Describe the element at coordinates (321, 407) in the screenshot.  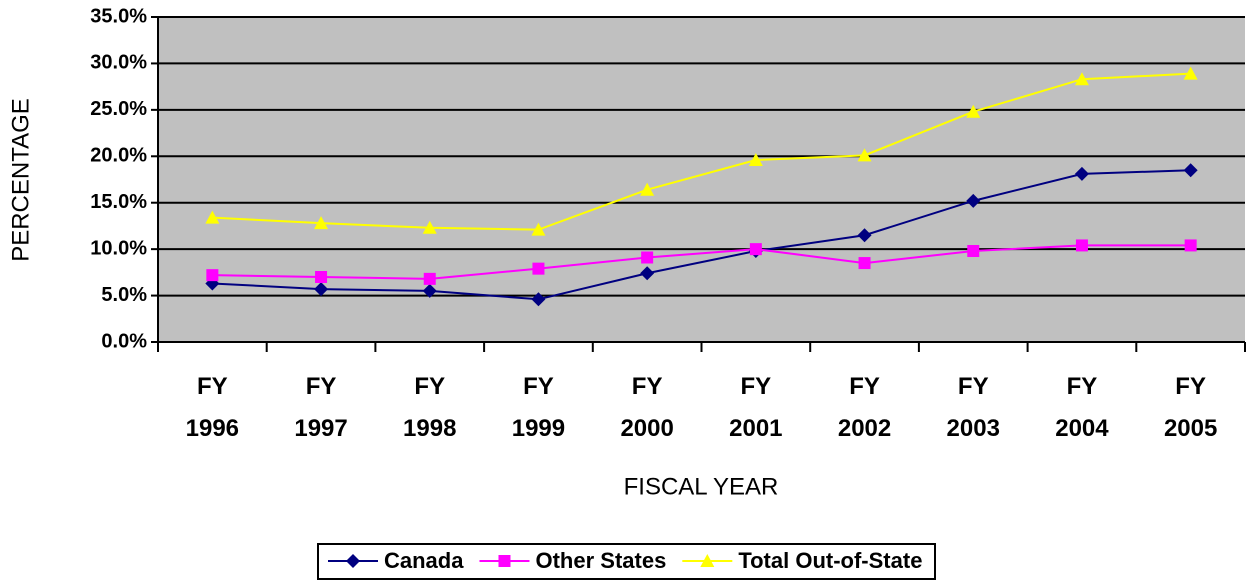
I see `x-tick-label: FY 1997` at that location.